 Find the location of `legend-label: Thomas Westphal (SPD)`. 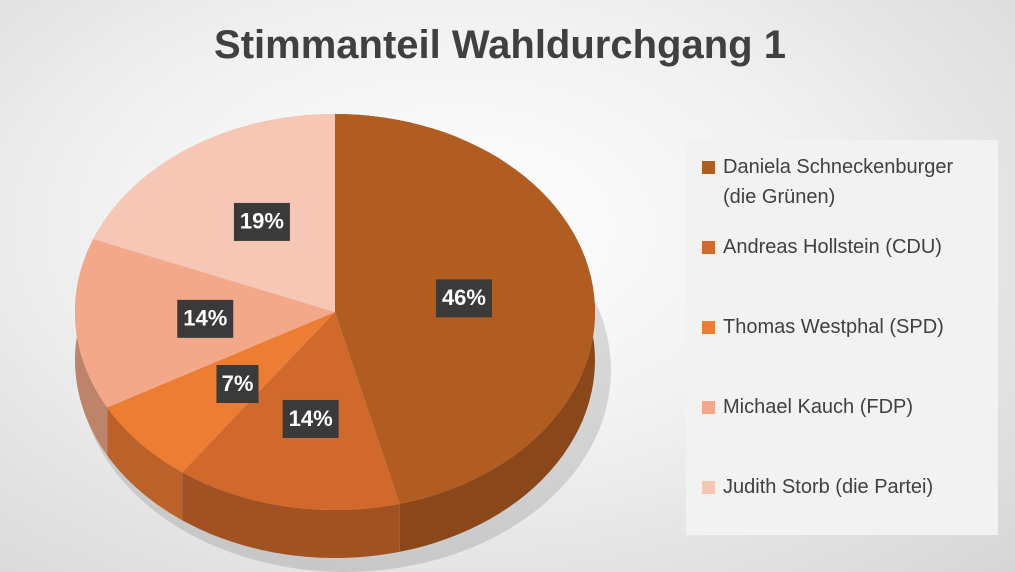

legend-label: Thomas Westphal (SPD) is located at coordinates (833, 327).